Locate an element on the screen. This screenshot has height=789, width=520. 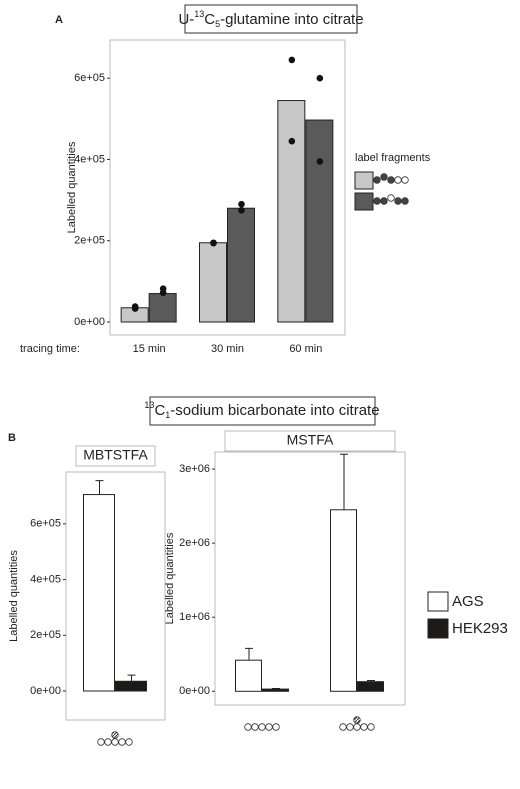
y-tick-label: 3e+06 is located at coordinates (194, 469).